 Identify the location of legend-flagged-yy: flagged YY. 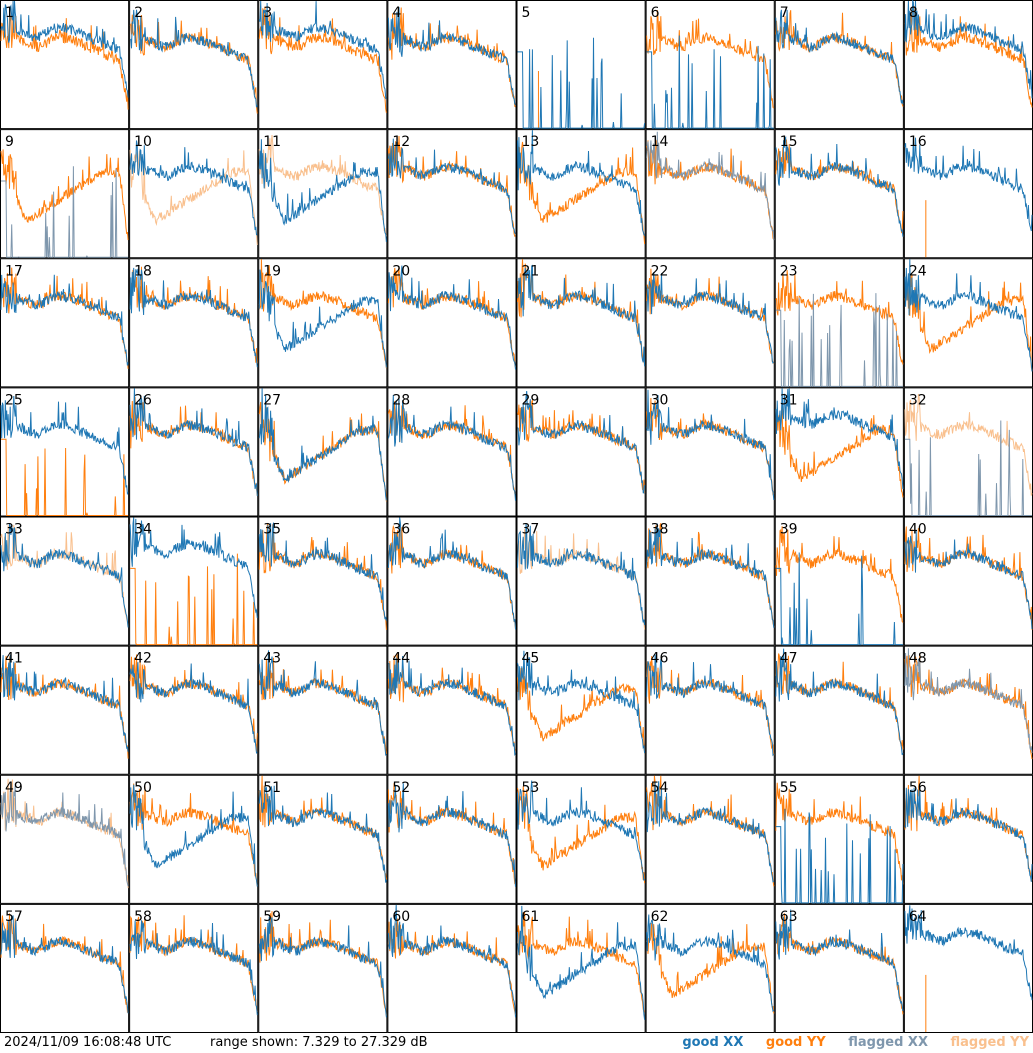
(990, 1042).